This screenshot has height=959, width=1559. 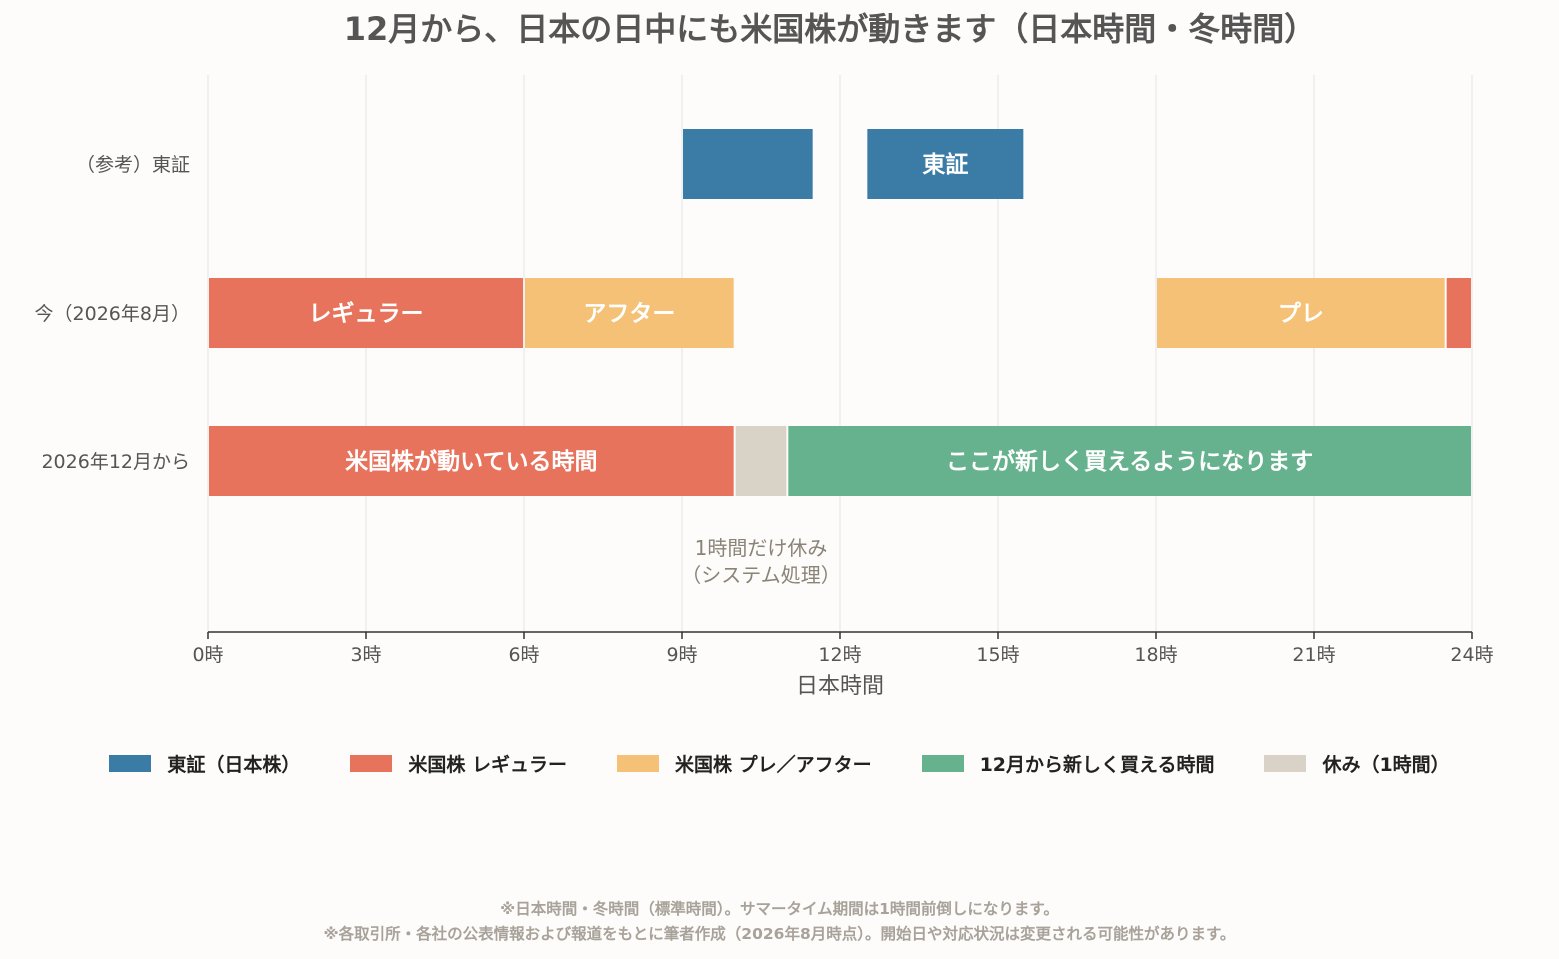 I want to click on legend-label-new: 12月から新しく買える時間, so click(x=1097, y=765).